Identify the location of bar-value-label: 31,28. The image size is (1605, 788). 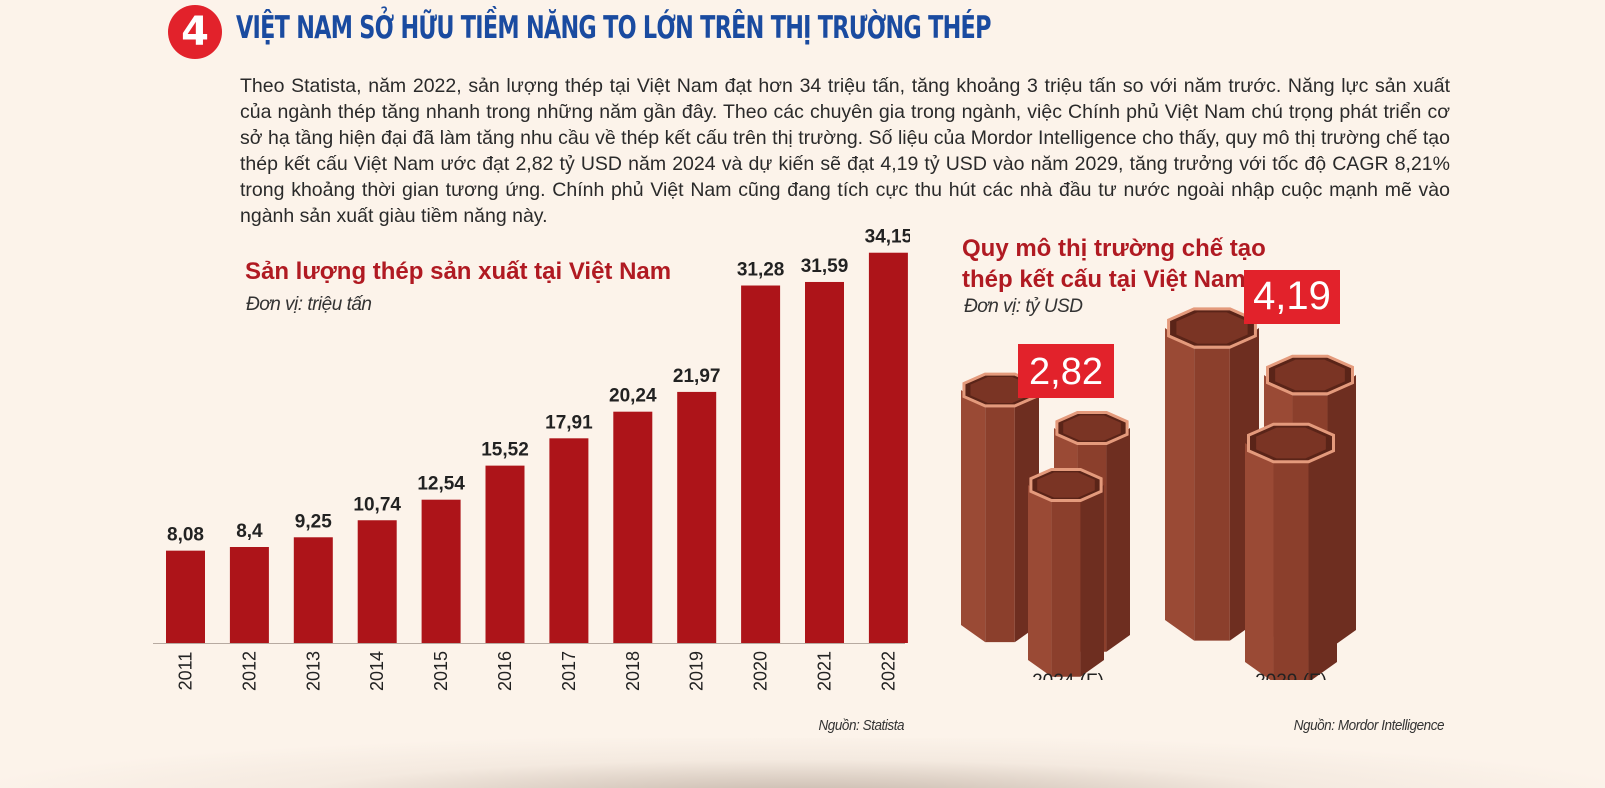
(761, 270).